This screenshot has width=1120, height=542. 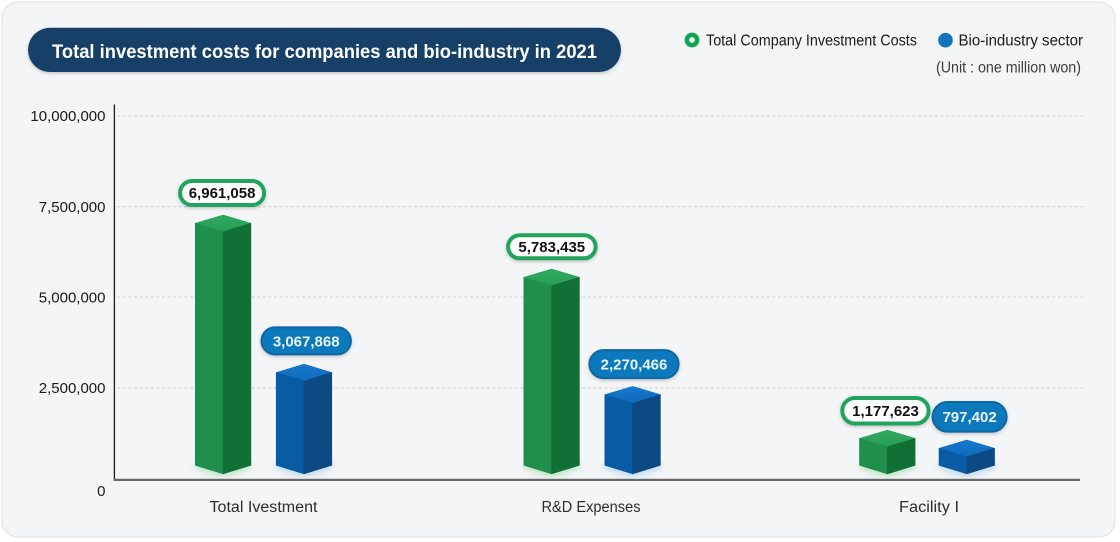 I want to click on svg-text: (Unit : one million won), so click(x=1008, y=68).